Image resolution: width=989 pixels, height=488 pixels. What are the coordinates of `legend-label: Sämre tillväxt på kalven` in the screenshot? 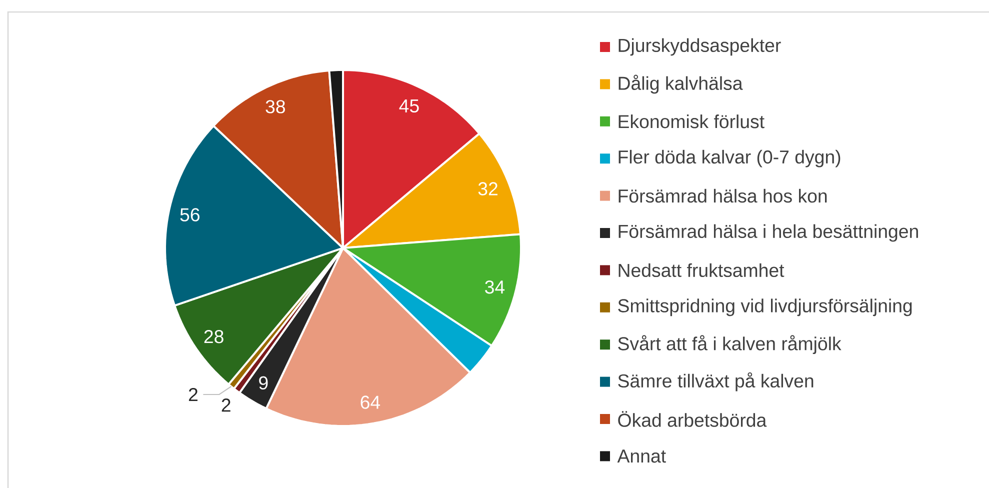 It's located at (716, 382).